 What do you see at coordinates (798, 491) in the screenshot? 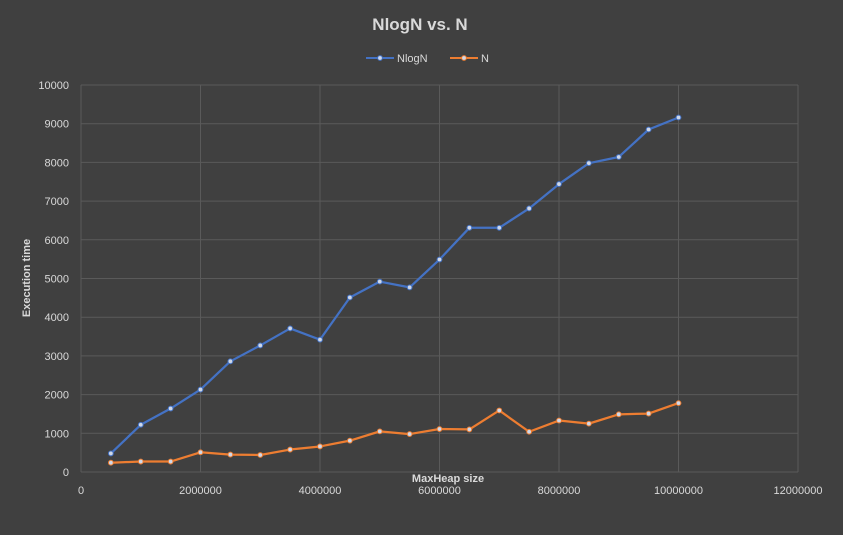
I see `x-tick-label: 12000000` at bounding box center [798, 491].